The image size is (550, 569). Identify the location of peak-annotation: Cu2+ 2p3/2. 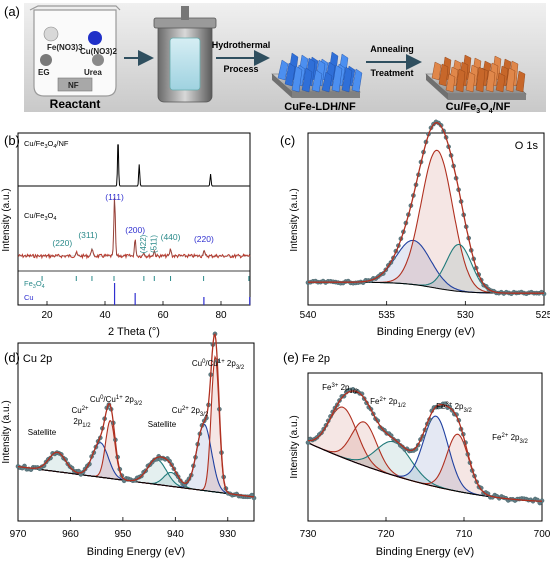
(190, 412).